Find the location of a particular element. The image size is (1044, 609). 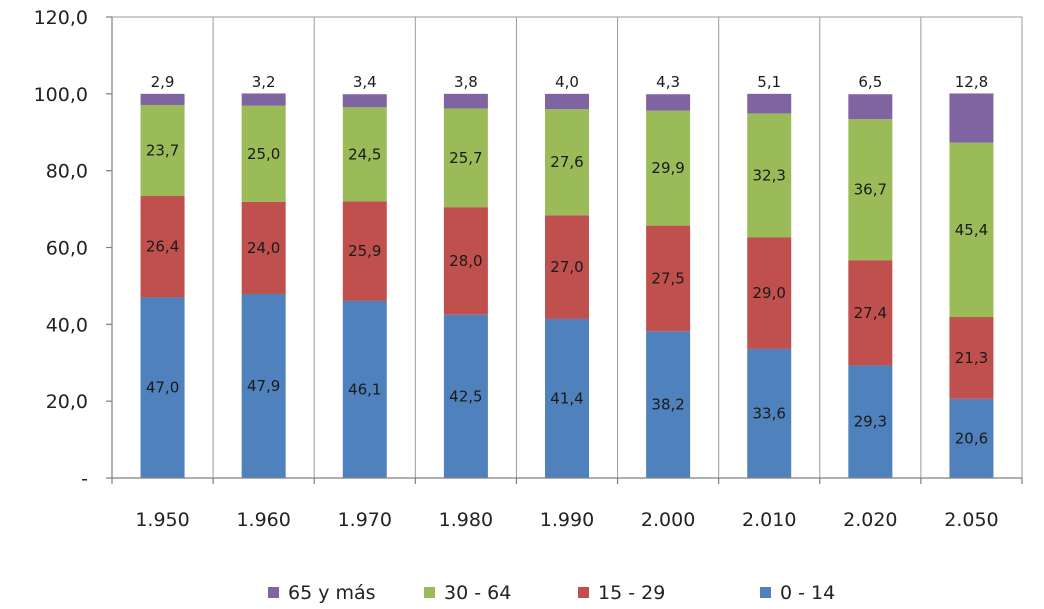

x-tick-label: 2.020 is located at coordinates (870, 520).